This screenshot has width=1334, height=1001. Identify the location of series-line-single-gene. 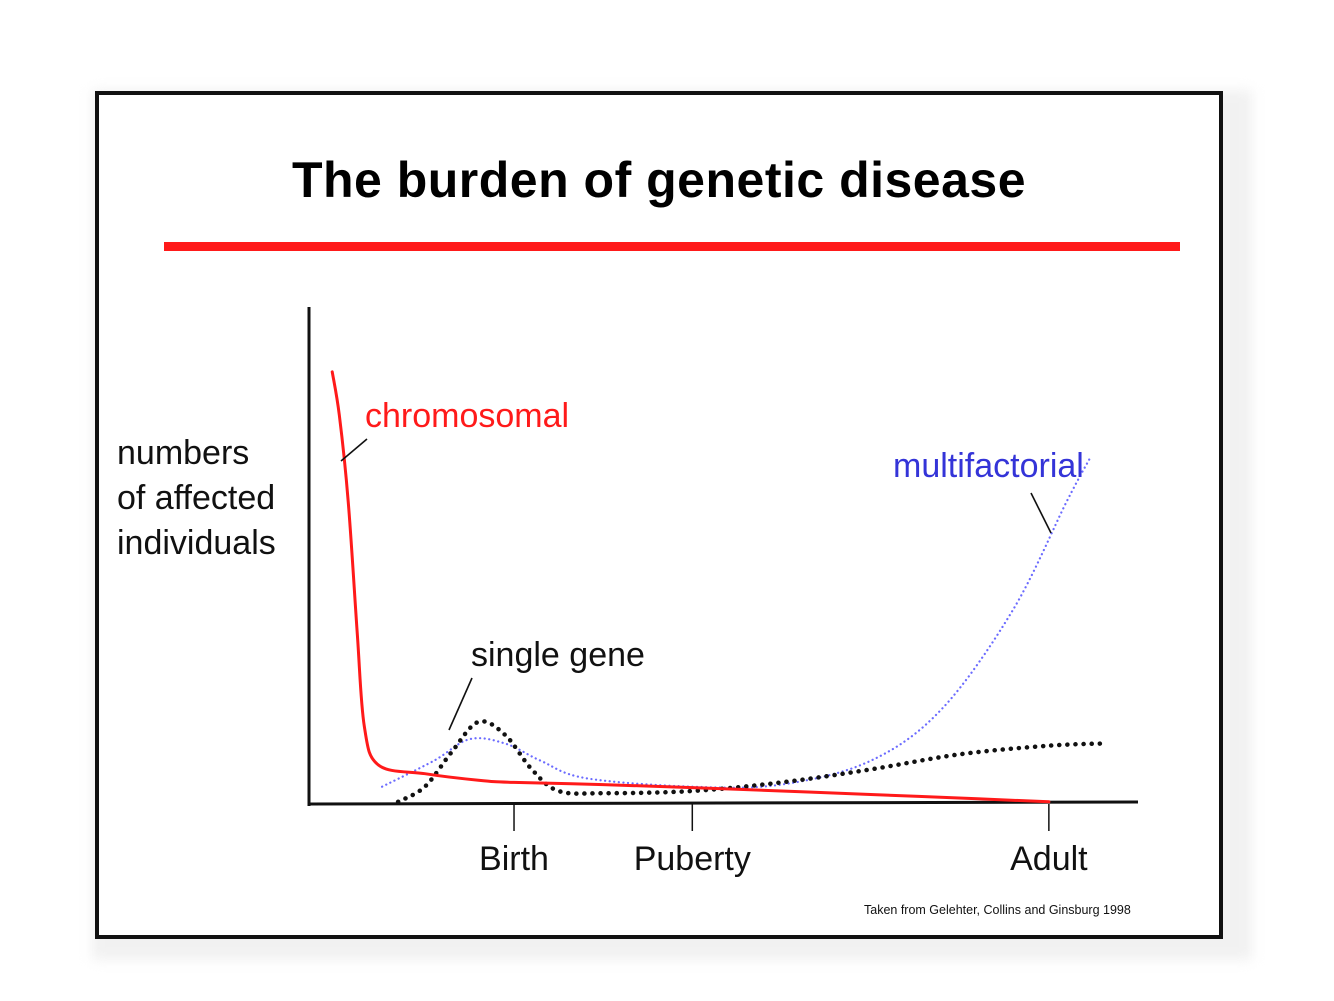
(750, 762).